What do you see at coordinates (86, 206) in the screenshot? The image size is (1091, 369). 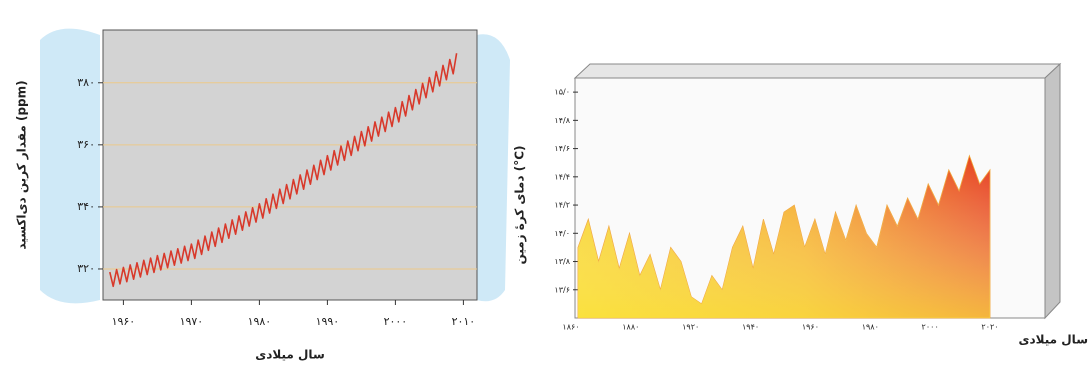 I see `y-tick-label: ۳۴۰` at bounding box center [86, 206].